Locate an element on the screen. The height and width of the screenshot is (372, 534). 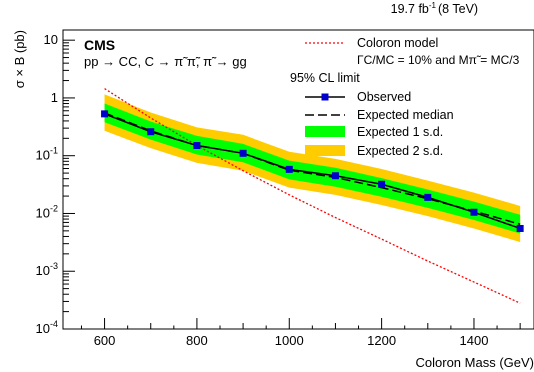
legend-band2-label: Expected 2 s.d. is located at coordinates (400, 151).